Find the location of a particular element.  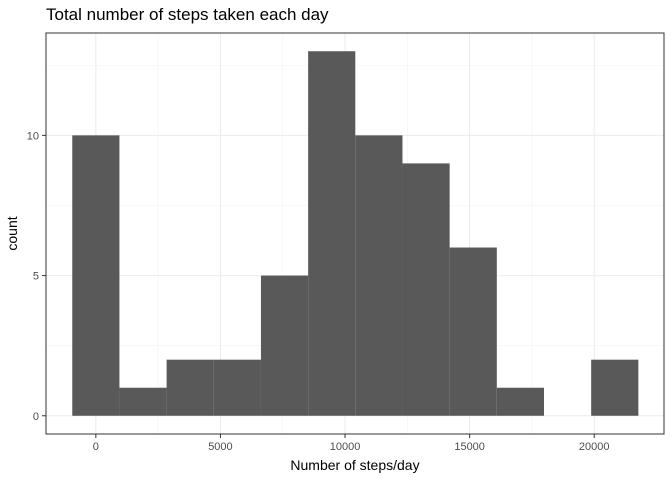

x-tick-label: 0 is located at coordinates (96, 447).